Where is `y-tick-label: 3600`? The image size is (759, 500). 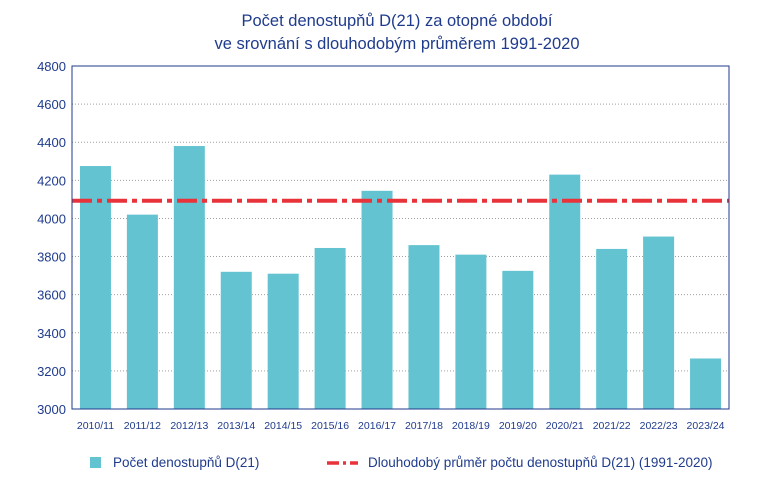
y-tick-label: 3600 is located at coordinates (51, 295).